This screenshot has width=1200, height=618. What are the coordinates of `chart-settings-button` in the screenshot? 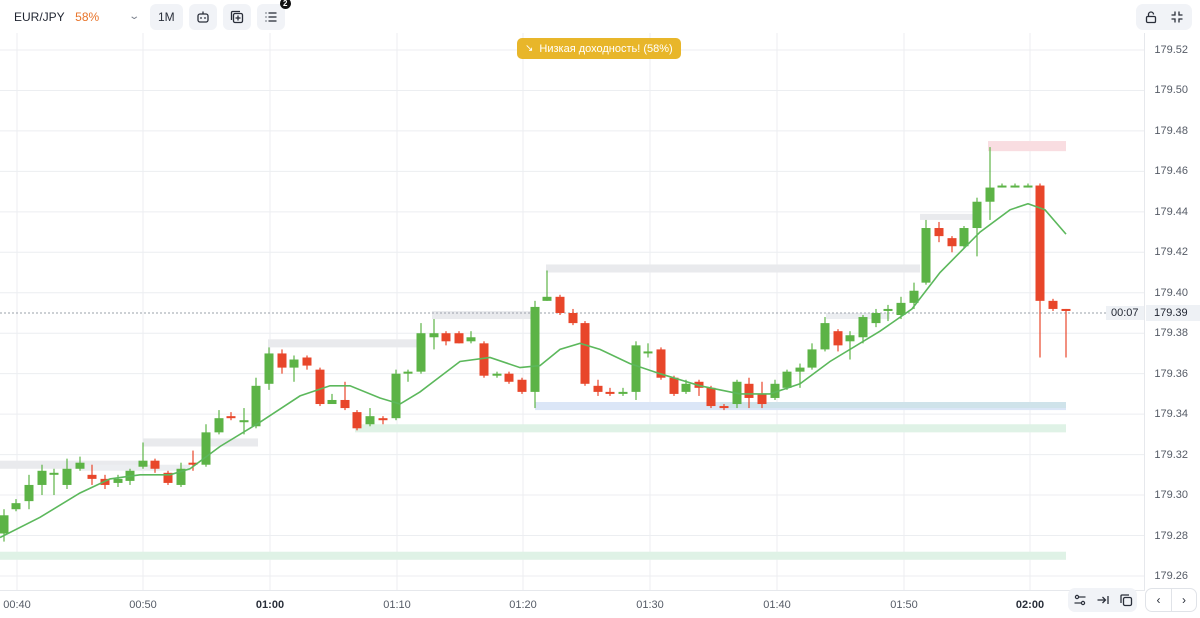 It's located at (1079, 600).